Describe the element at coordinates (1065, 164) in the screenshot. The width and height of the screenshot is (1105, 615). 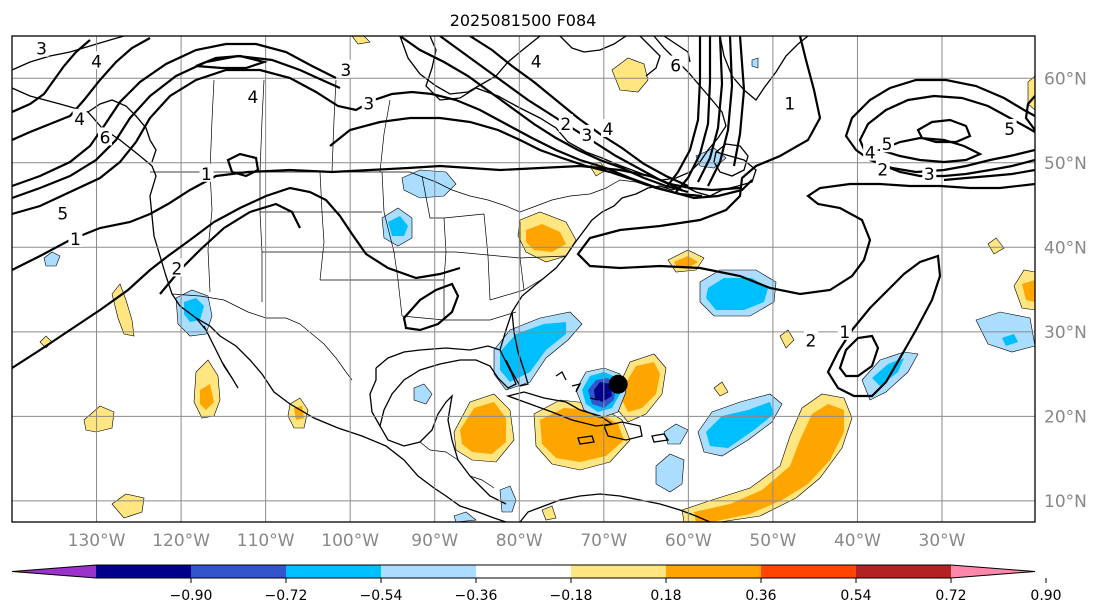
I see `latitude-tick-label: 50°N` at that location.